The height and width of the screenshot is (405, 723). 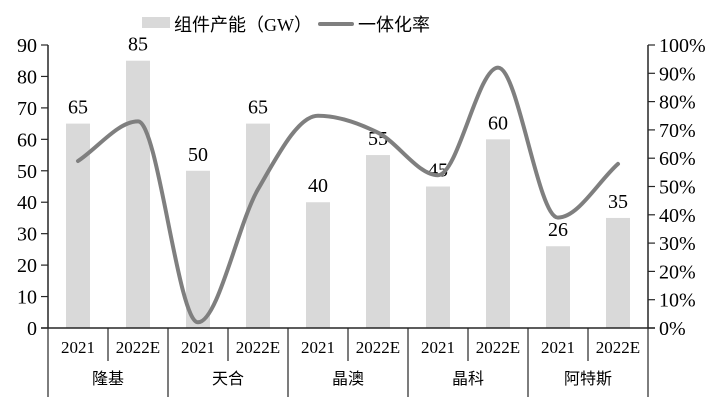 What do you see at coordinates (198, 155) in the screenshot?
I see `bar-value-label: 50` at bounding box center [198, 155].